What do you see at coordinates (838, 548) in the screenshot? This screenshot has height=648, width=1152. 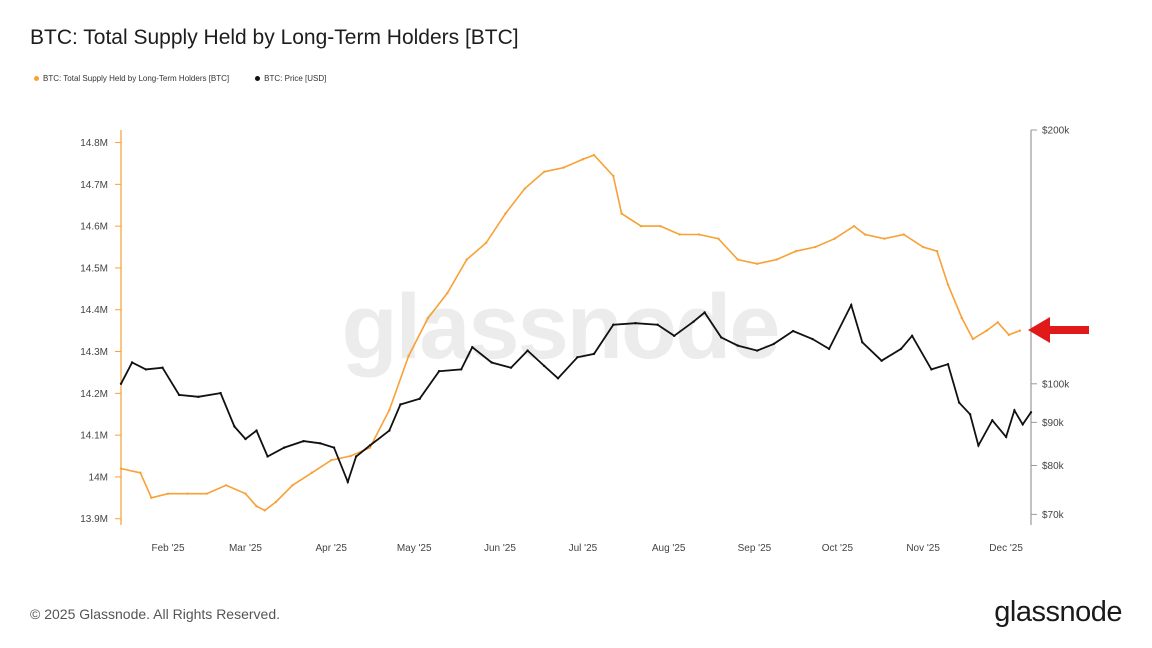 I see `x-tick-label: Oct '25` at bounding box center [838, 548].